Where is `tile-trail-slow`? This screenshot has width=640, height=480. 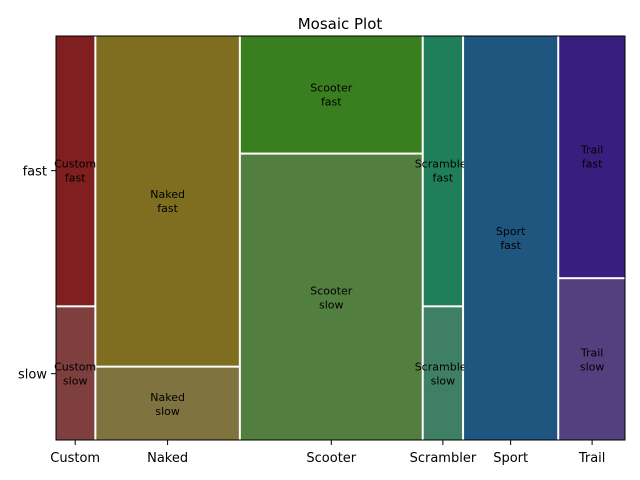
tile-trail-slow is located at coordinates (592, 359).